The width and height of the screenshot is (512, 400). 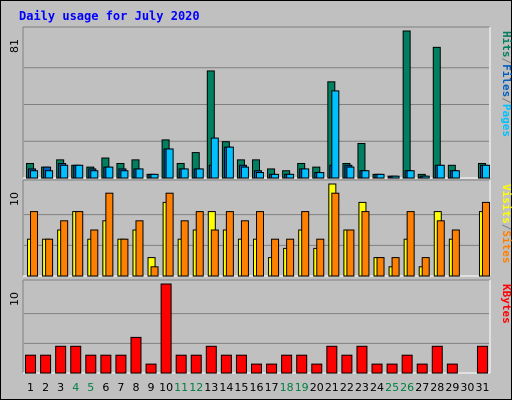 I want to click on legend-entry: Files, so click(x=506, y=80).